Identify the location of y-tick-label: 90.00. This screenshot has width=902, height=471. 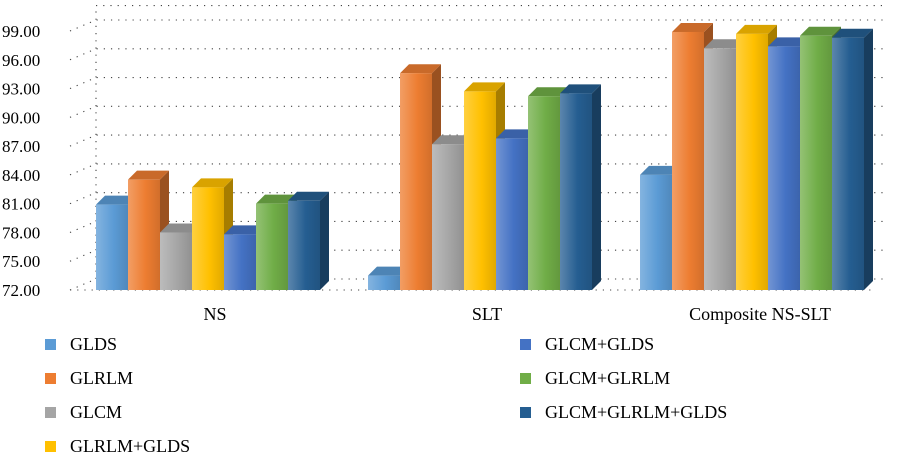
(21, 117).